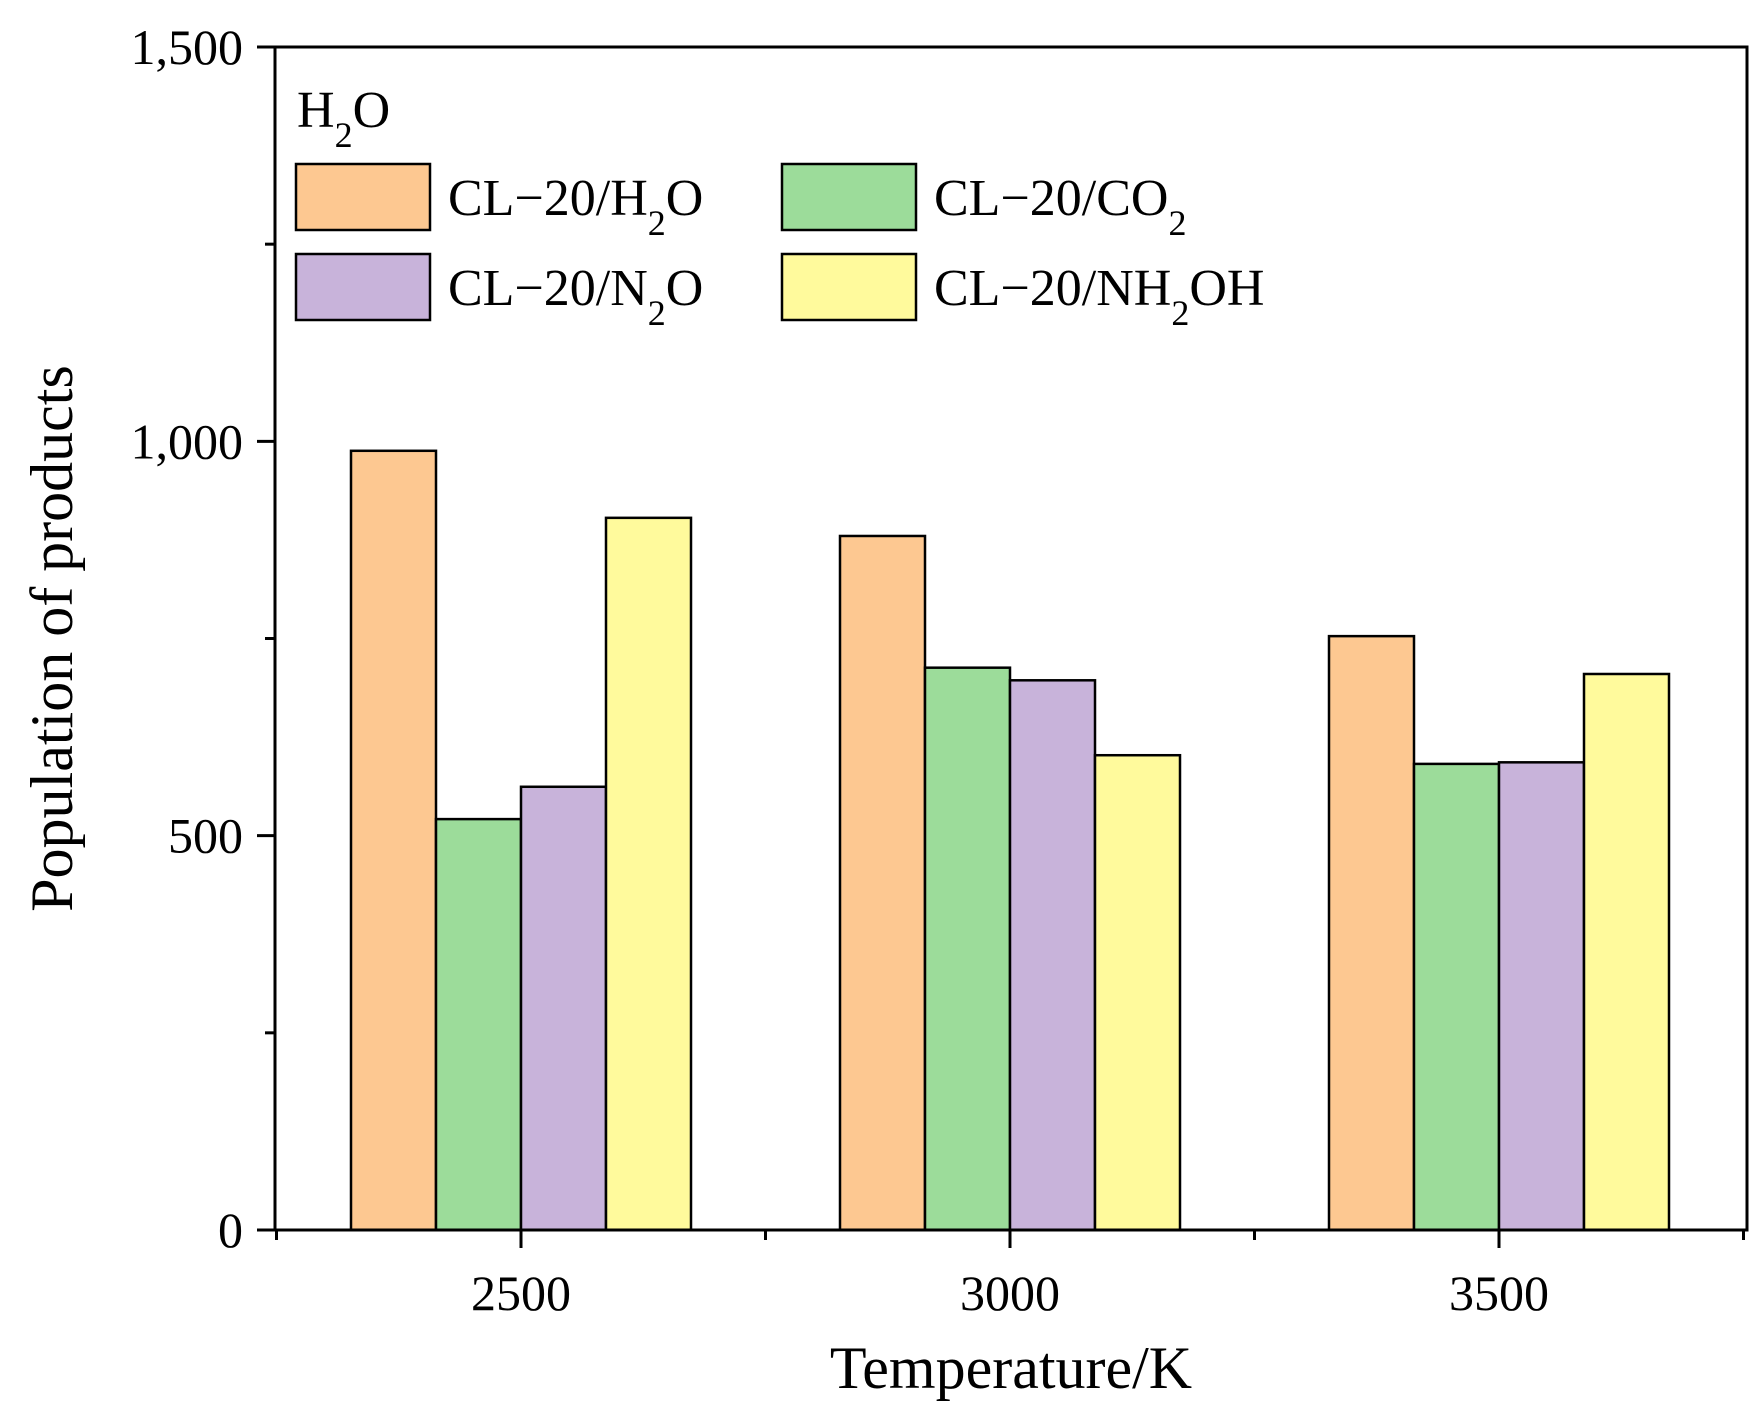 The width and height of the screenshot is (1764, 1415). I want to click on x-tick-label: 3000, so click(1010, 1293).